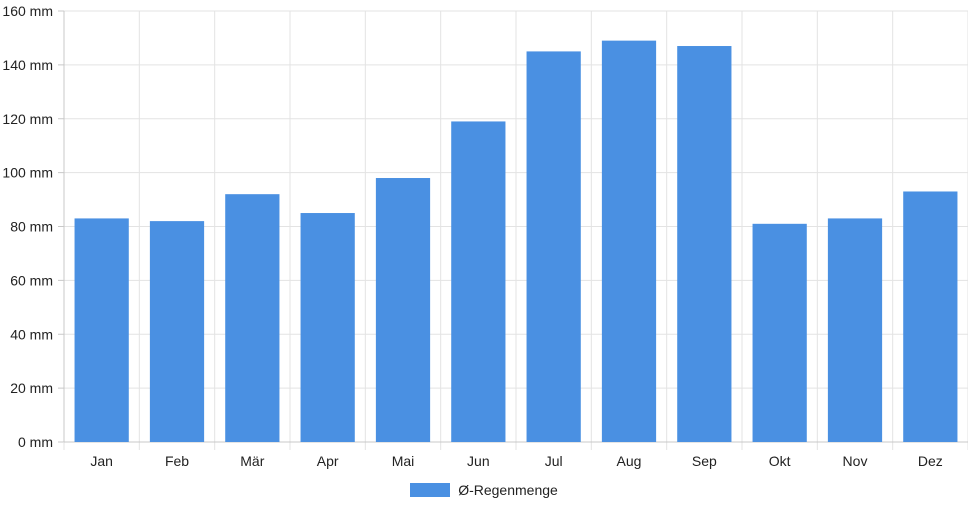  Describe the element at coordinates (478, 281) in the screenshot. I see `bar-jun` at that location.